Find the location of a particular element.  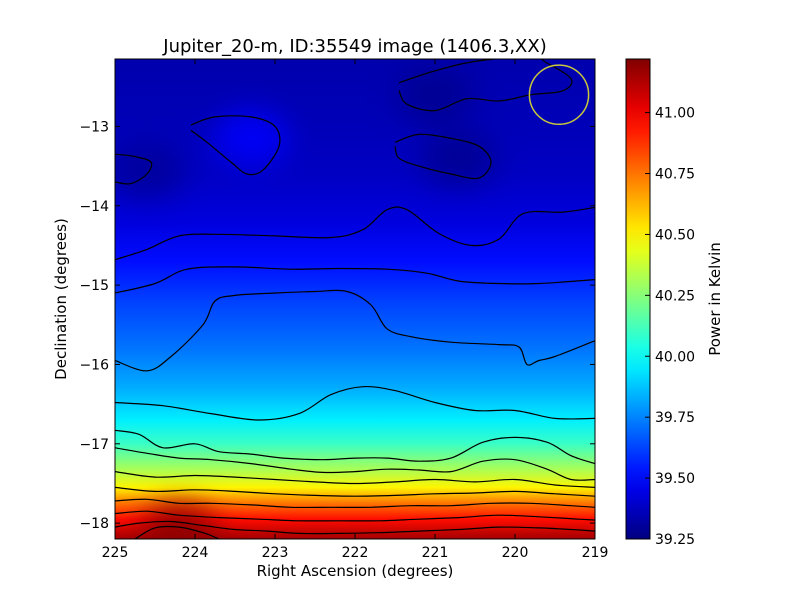

colorbar-tick-label: 40.00 is located at coordinates (675, 357).